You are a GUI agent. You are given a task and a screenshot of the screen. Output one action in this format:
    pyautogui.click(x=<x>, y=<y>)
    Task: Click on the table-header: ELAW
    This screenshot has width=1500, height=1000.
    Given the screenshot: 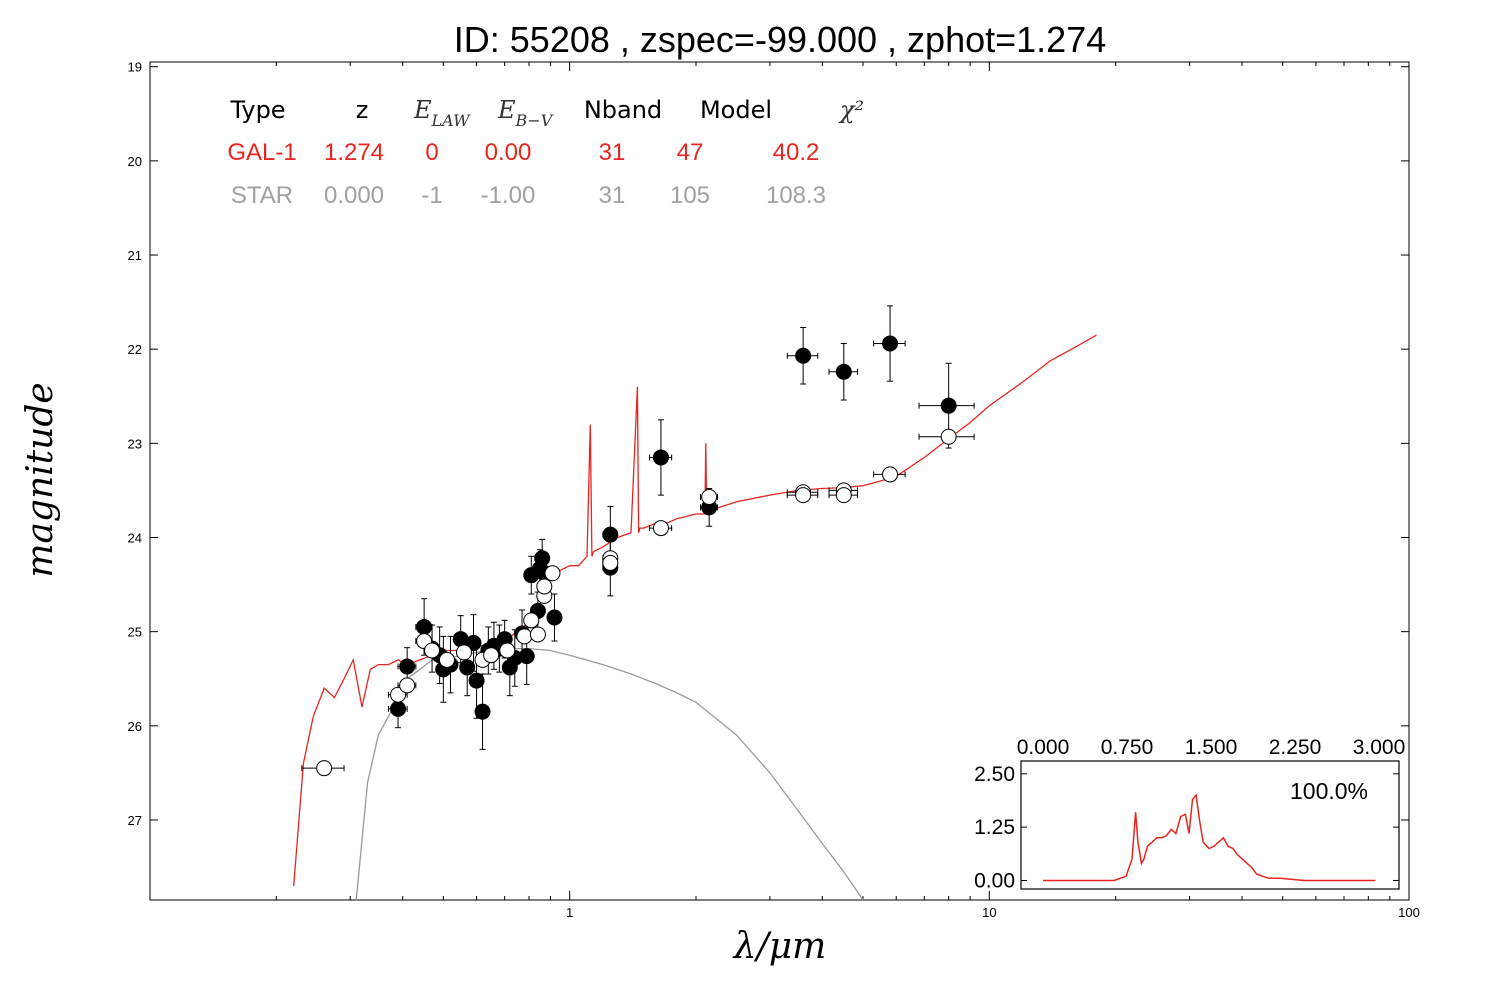 What is the action you would take?
    pyautogui.click(x=442, y=113)
    